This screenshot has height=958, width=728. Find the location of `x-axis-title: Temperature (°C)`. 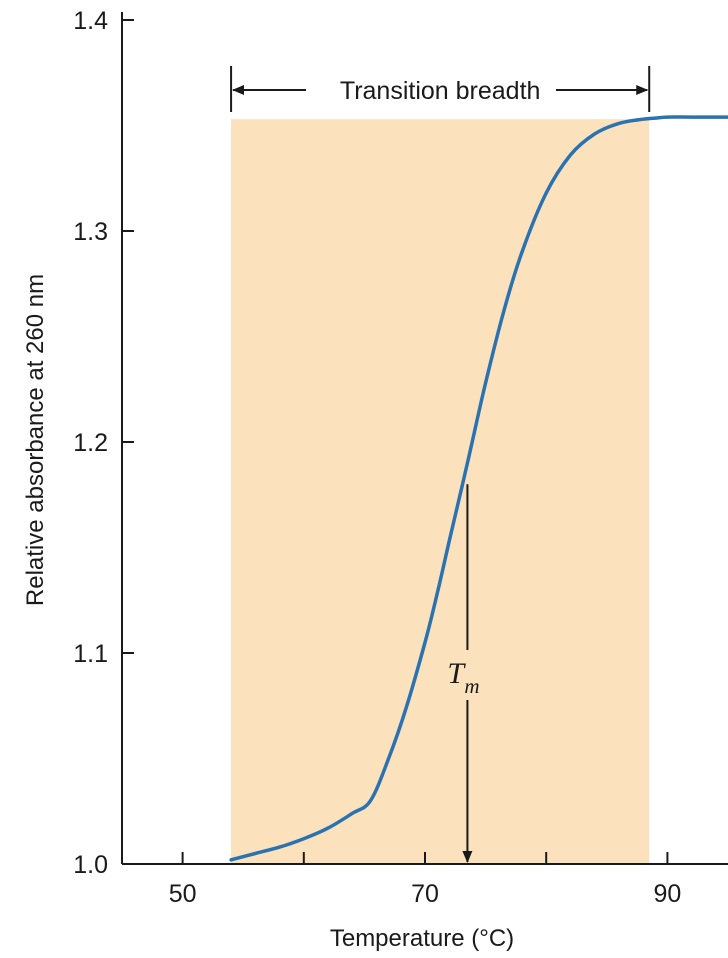

x-axis-title: Temperature (°C) is located at coordinates (422, 938).